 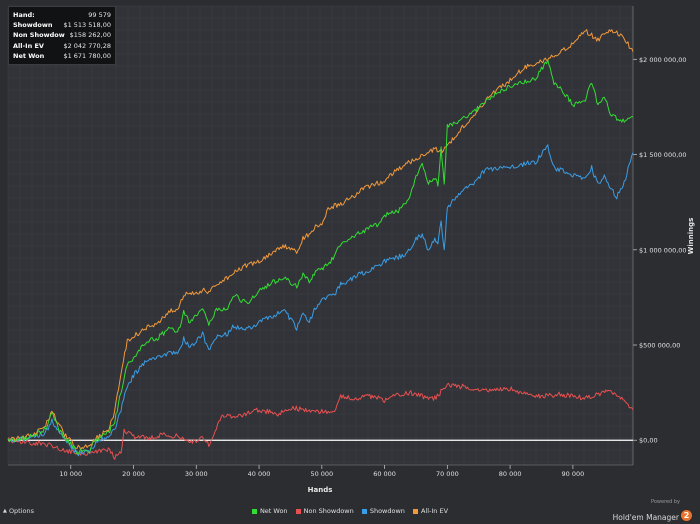 I want to click on stat-row-net-won: Net Won $1 671 780,00, so click(x=62, y=56).